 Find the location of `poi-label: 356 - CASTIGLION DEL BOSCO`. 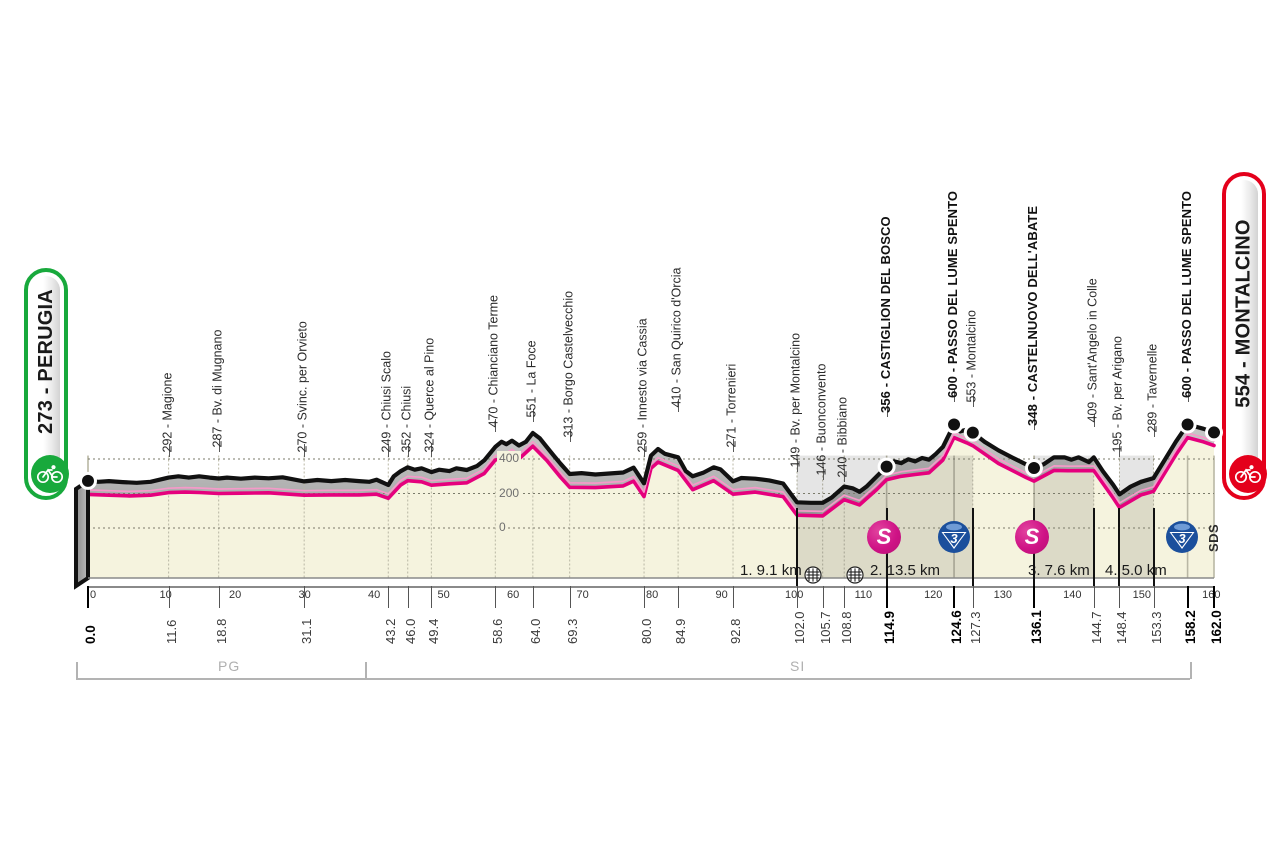

poi-label: 356 - CASTIGLION DEL BOSCO is located at coordinates (885, 314).